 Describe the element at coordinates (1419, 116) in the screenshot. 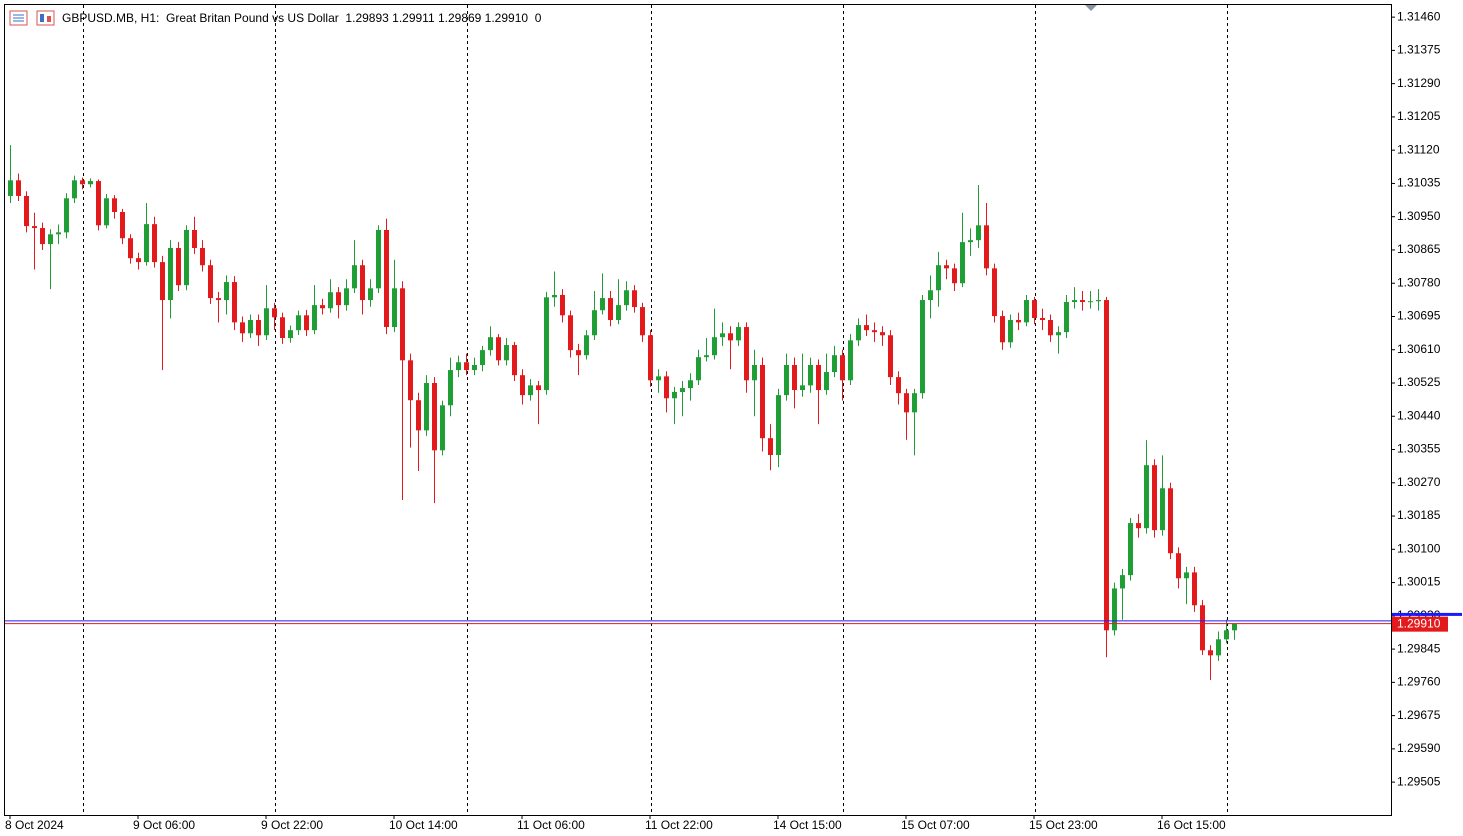

I see `y-tick-label: 1.31205` at that location.